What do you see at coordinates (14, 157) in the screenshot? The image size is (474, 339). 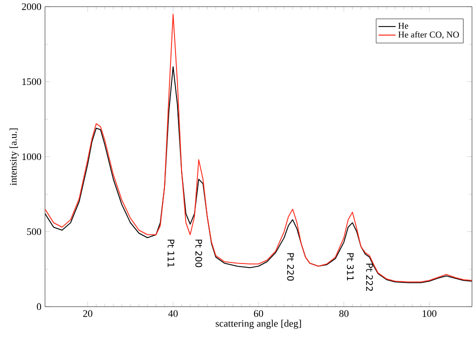 I see `y-axis-title: intensity [a.u.]` at bounding box center [14, 157].